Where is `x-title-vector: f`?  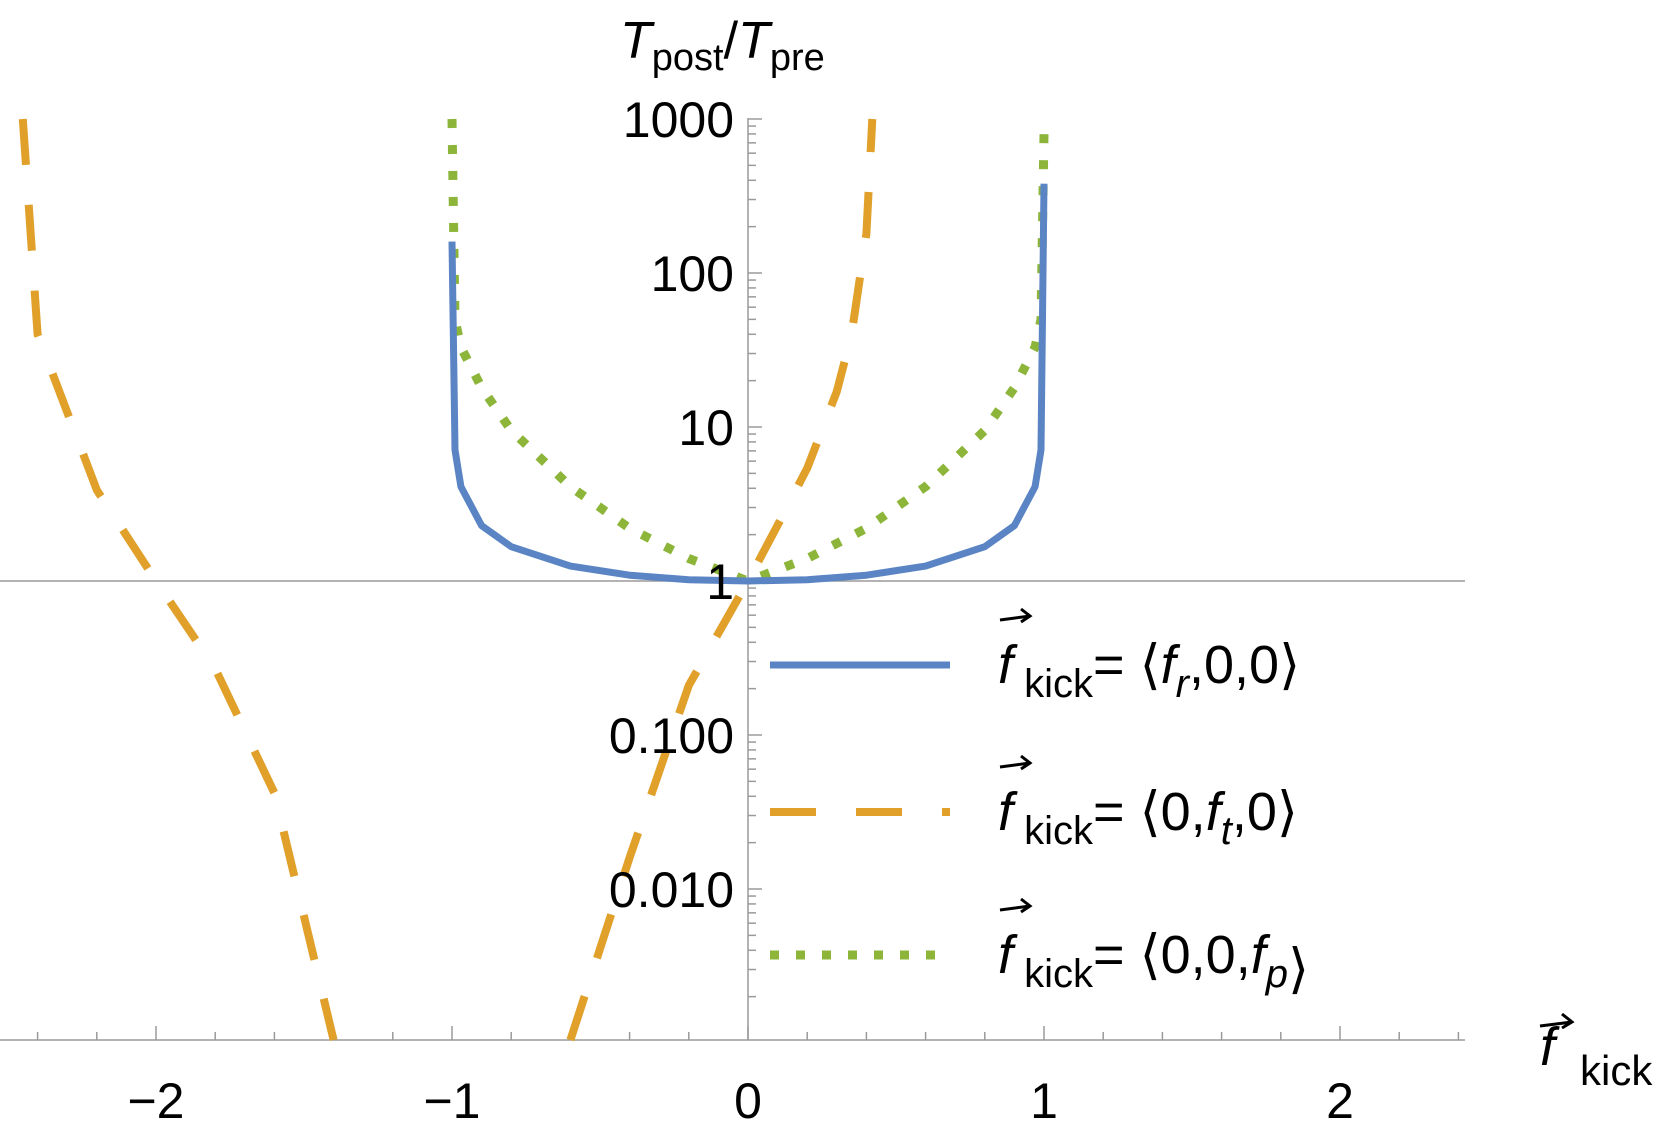
x-title-vector: f is located at coordinates (1550, 1047).